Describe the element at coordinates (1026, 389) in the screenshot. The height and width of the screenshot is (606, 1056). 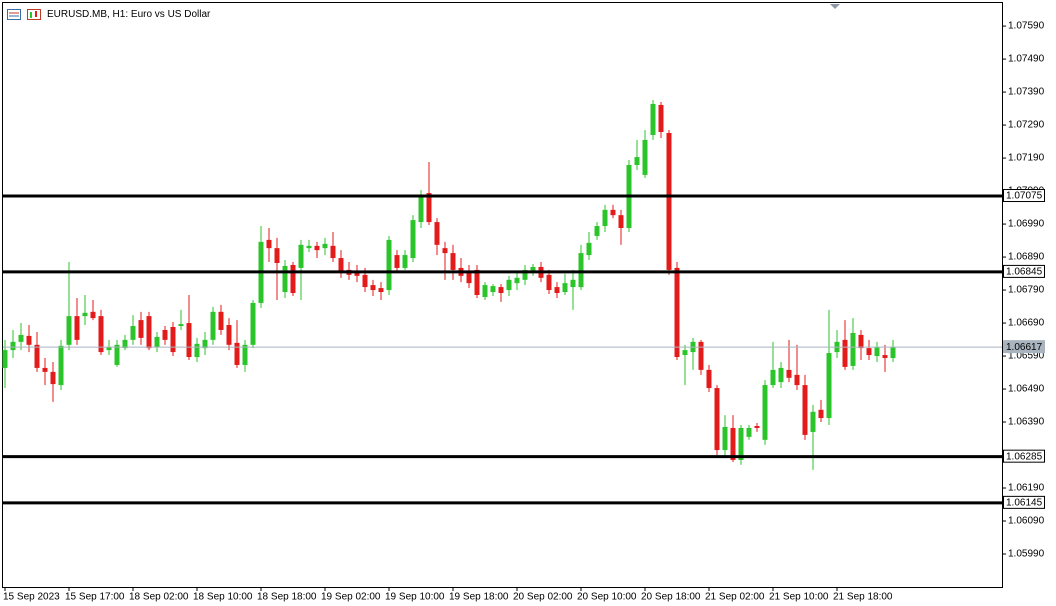
I see `y-tick-label: 1.06490` at that location.